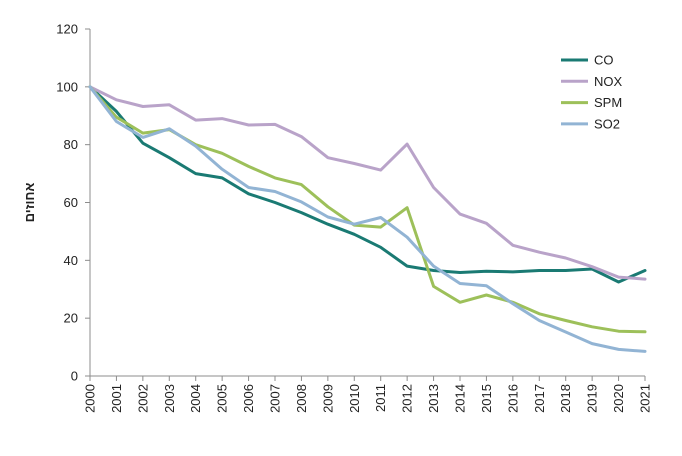 This screenshot has height=456, width=682. I want to click on legend-label-so2: SO2, so click(607, 123).